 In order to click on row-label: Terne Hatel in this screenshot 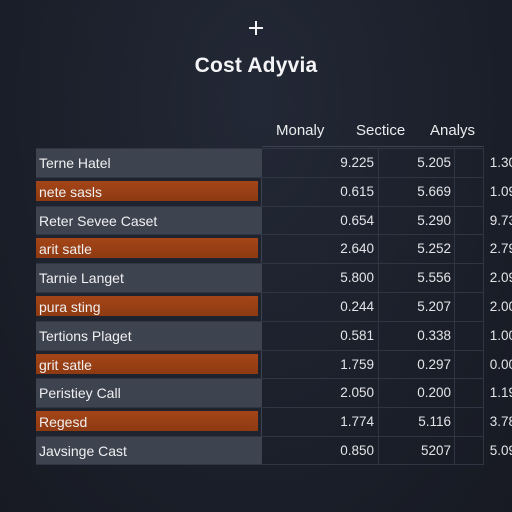, I will do `click(75, 163)`.